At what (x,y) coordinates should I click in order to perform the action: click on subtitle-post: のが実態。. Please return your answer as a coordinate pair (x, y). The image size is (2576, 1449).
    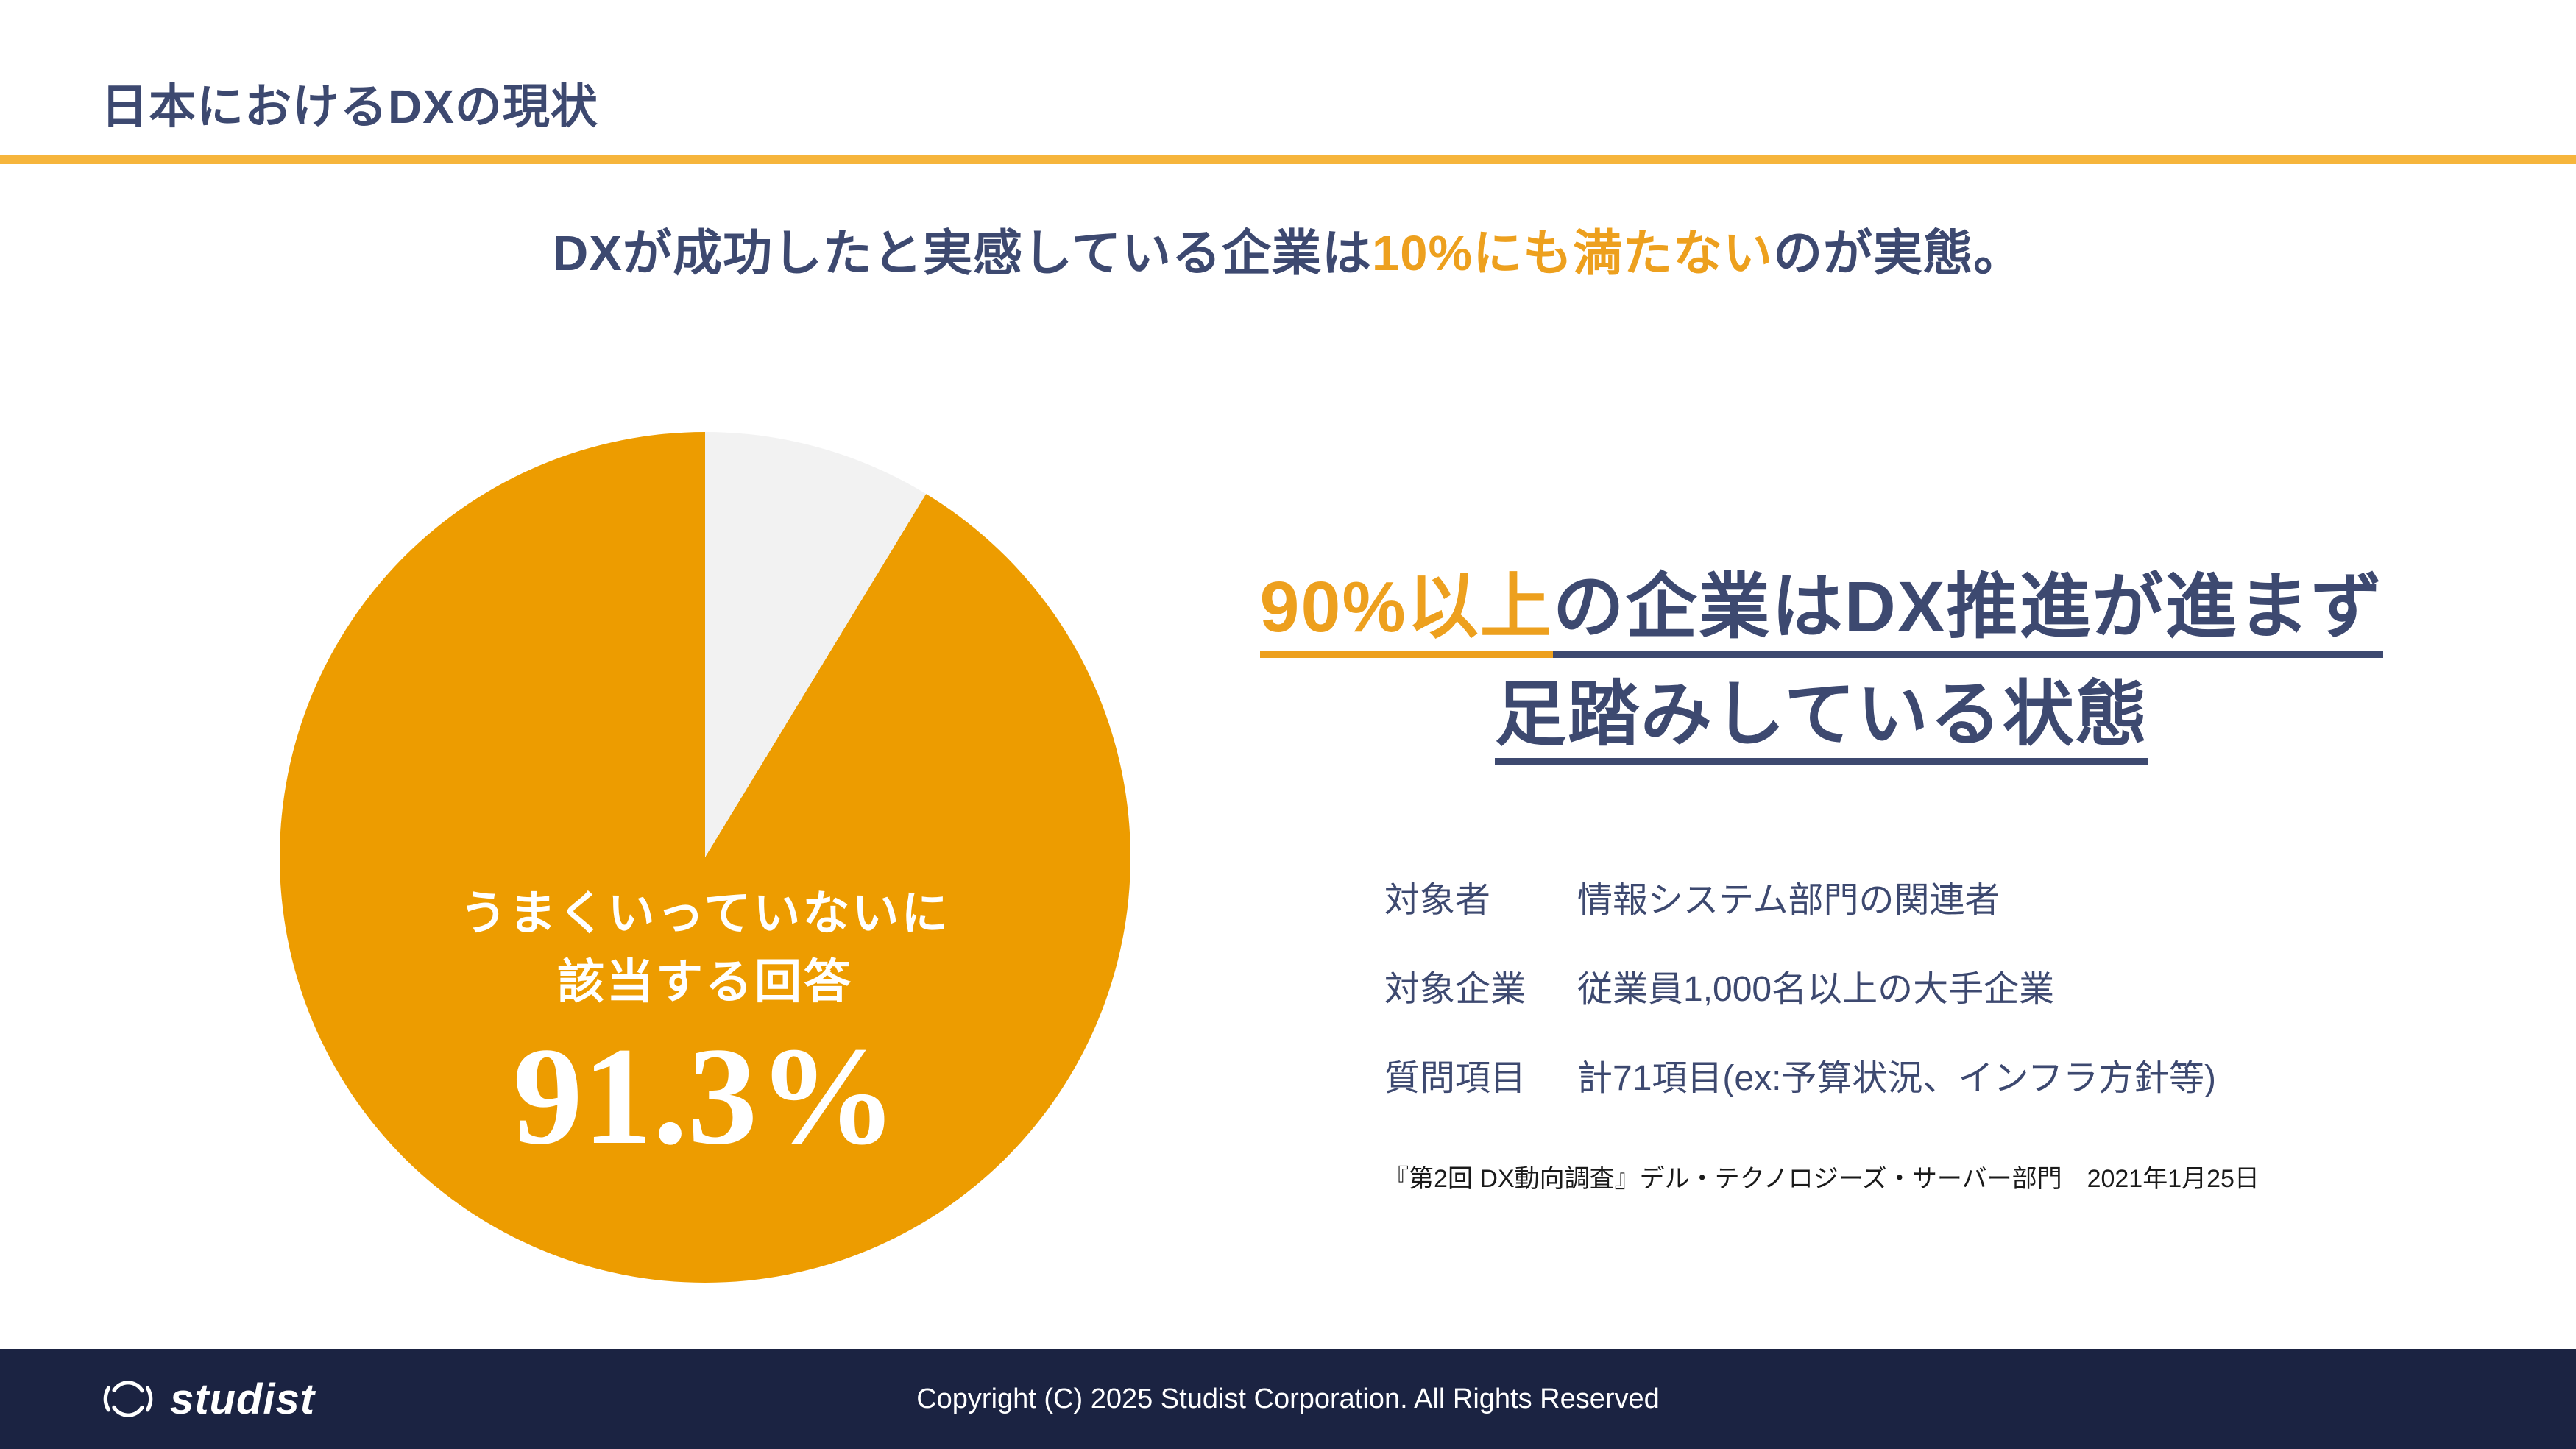
    Looking at the image, I should click on (1898, 253).